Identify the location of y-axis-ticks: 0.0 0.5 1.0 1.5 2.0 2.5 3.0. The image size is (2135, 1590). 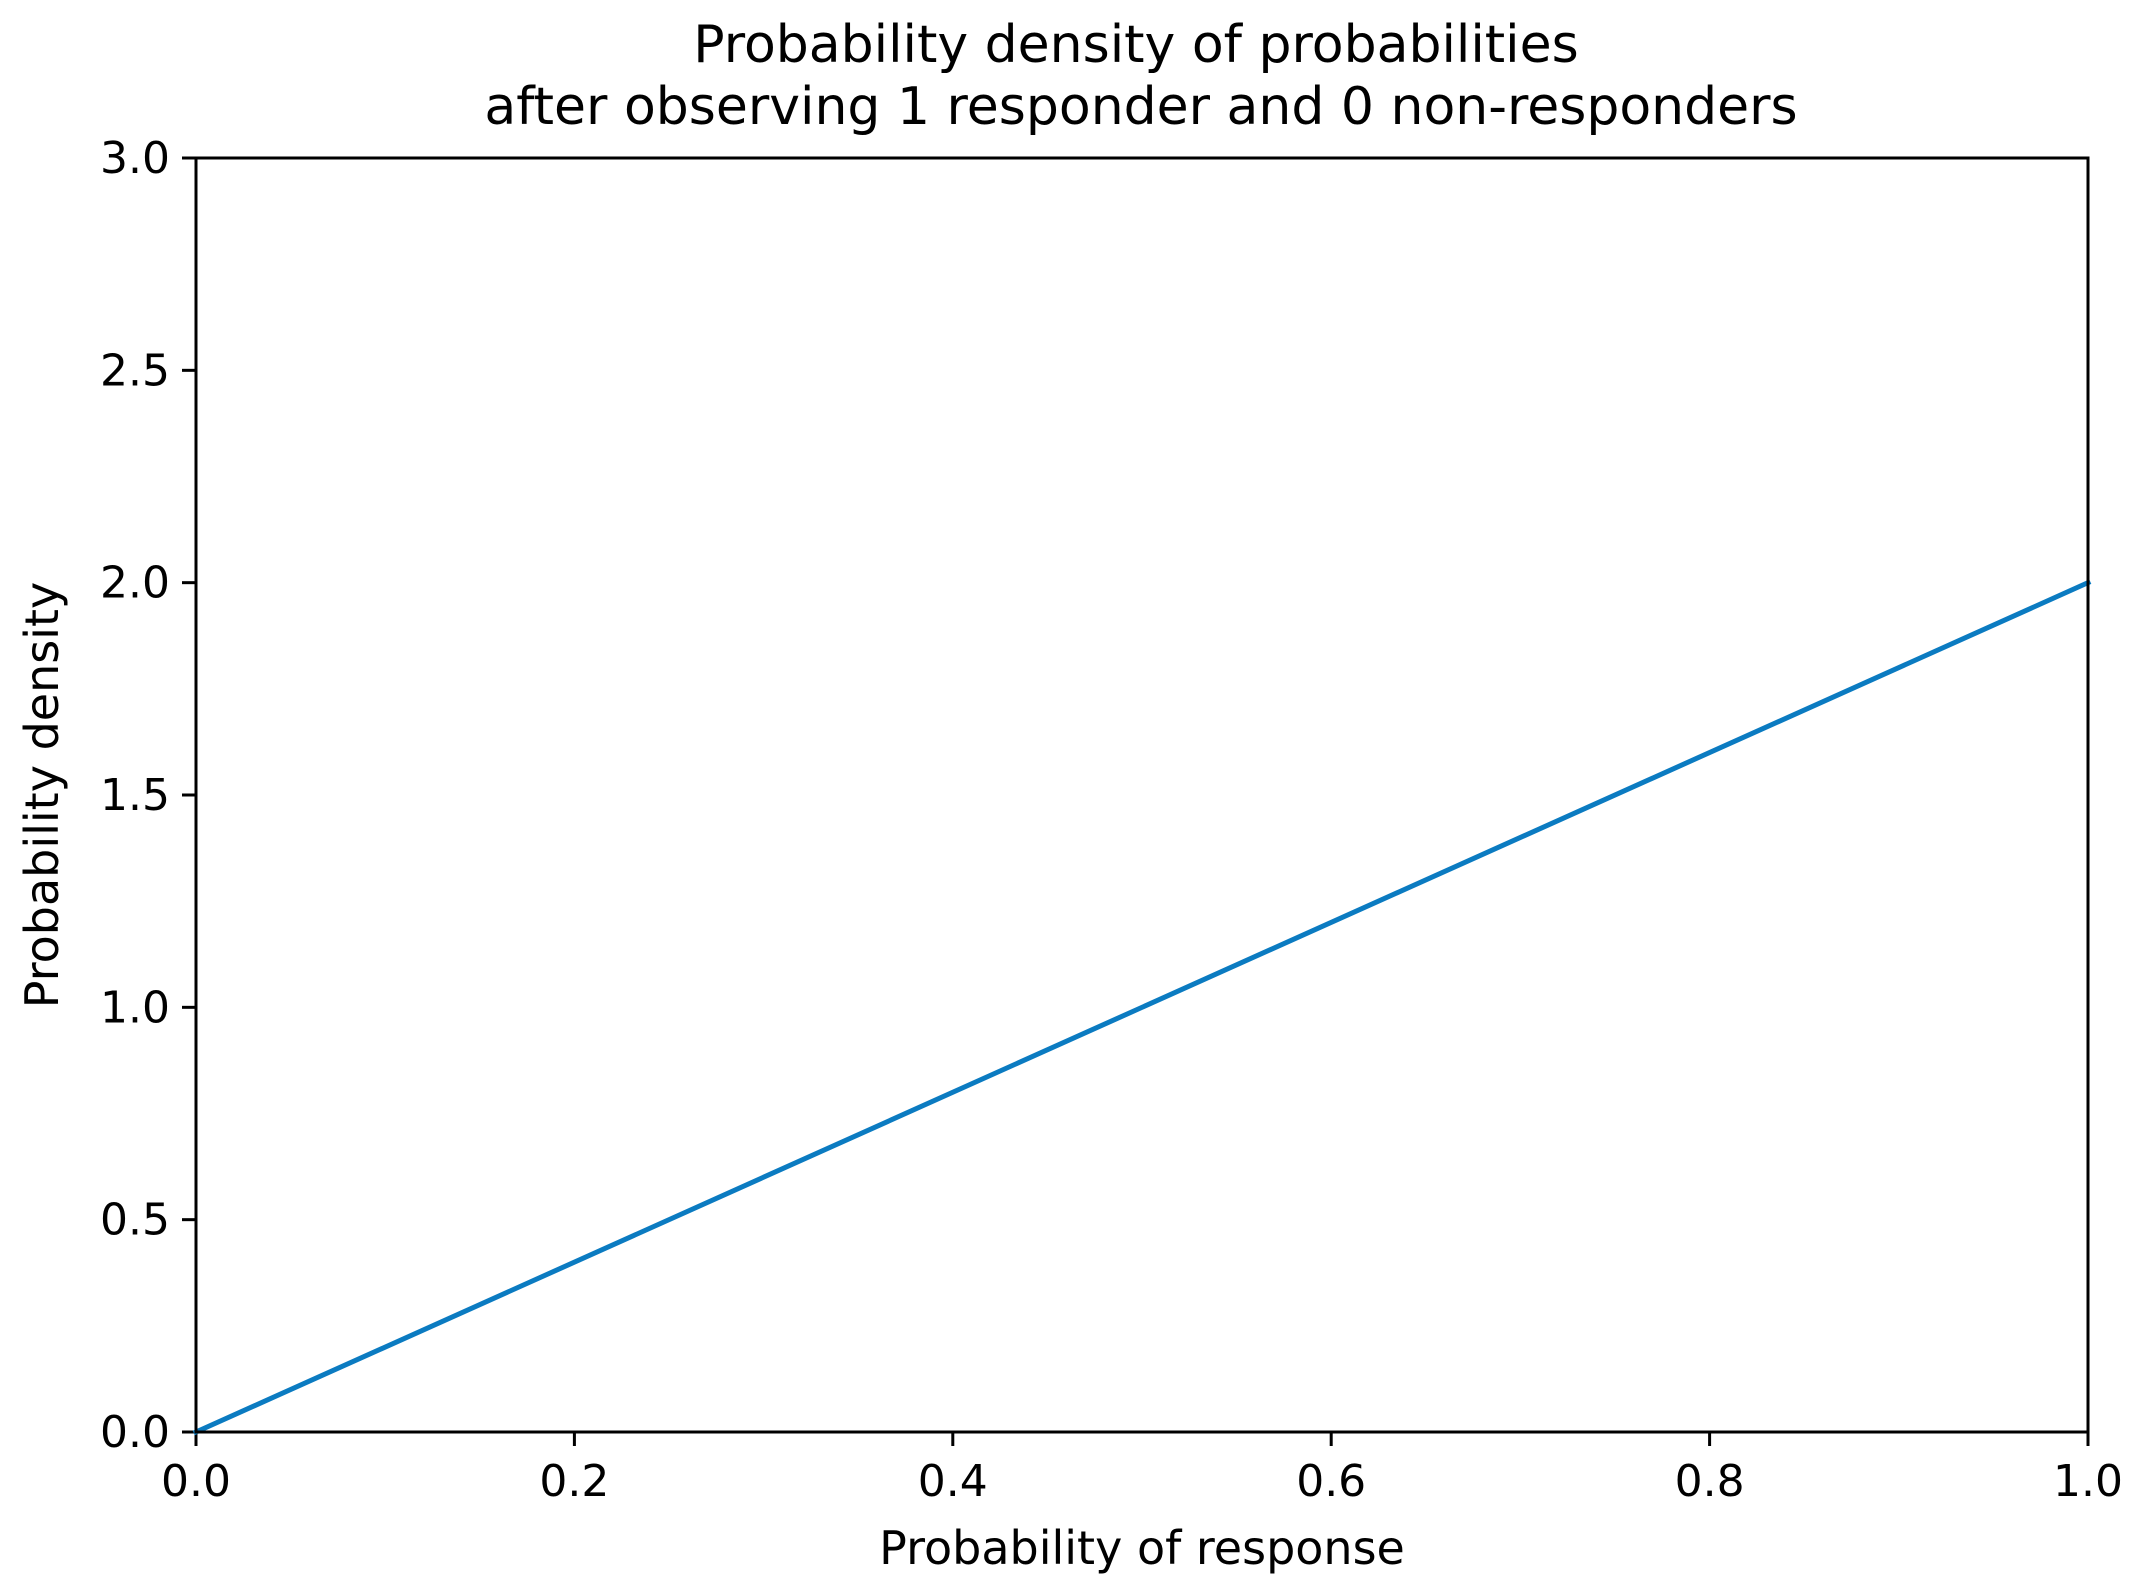
(148, 795).